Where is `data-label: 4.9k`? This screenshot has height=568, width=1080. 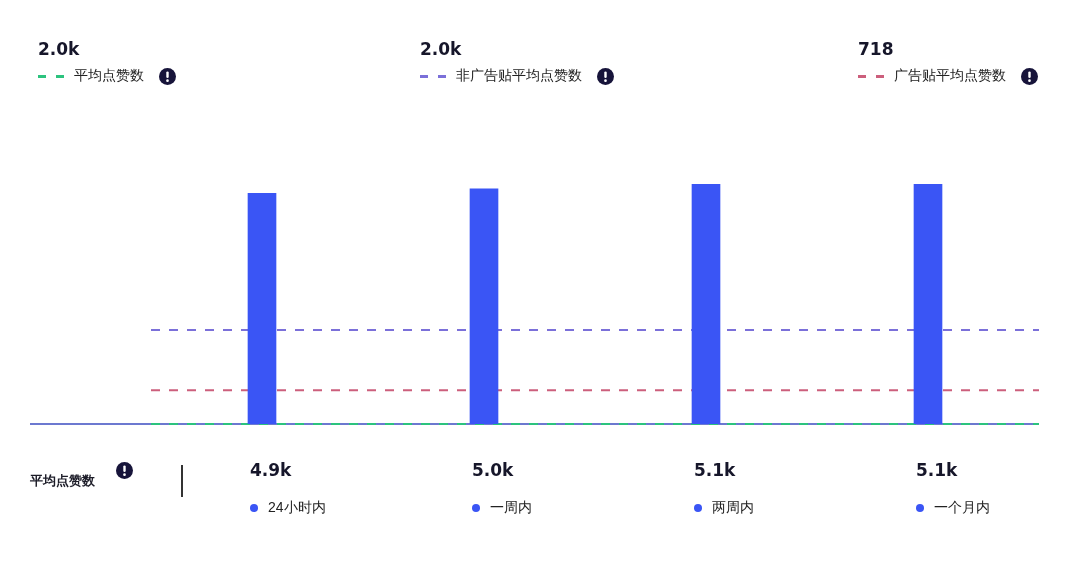 data-label: 4.9k is located at coordinates (271, 470).